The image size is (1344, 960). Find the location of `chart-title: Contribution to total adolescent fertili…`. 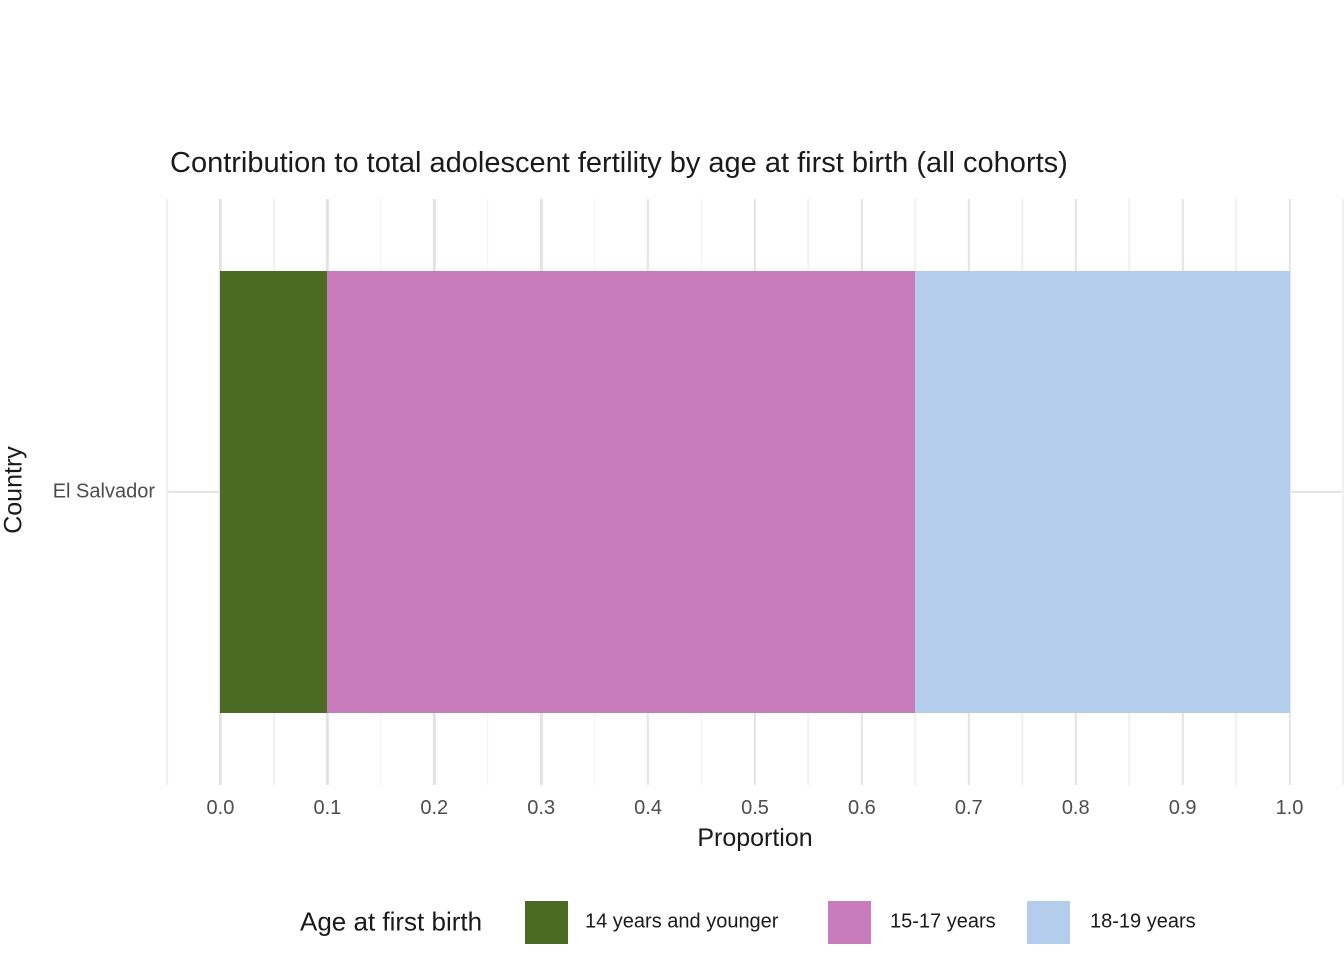

chart-title: Contribution to total adolescent fertili… is located at coordinates (619, 163).